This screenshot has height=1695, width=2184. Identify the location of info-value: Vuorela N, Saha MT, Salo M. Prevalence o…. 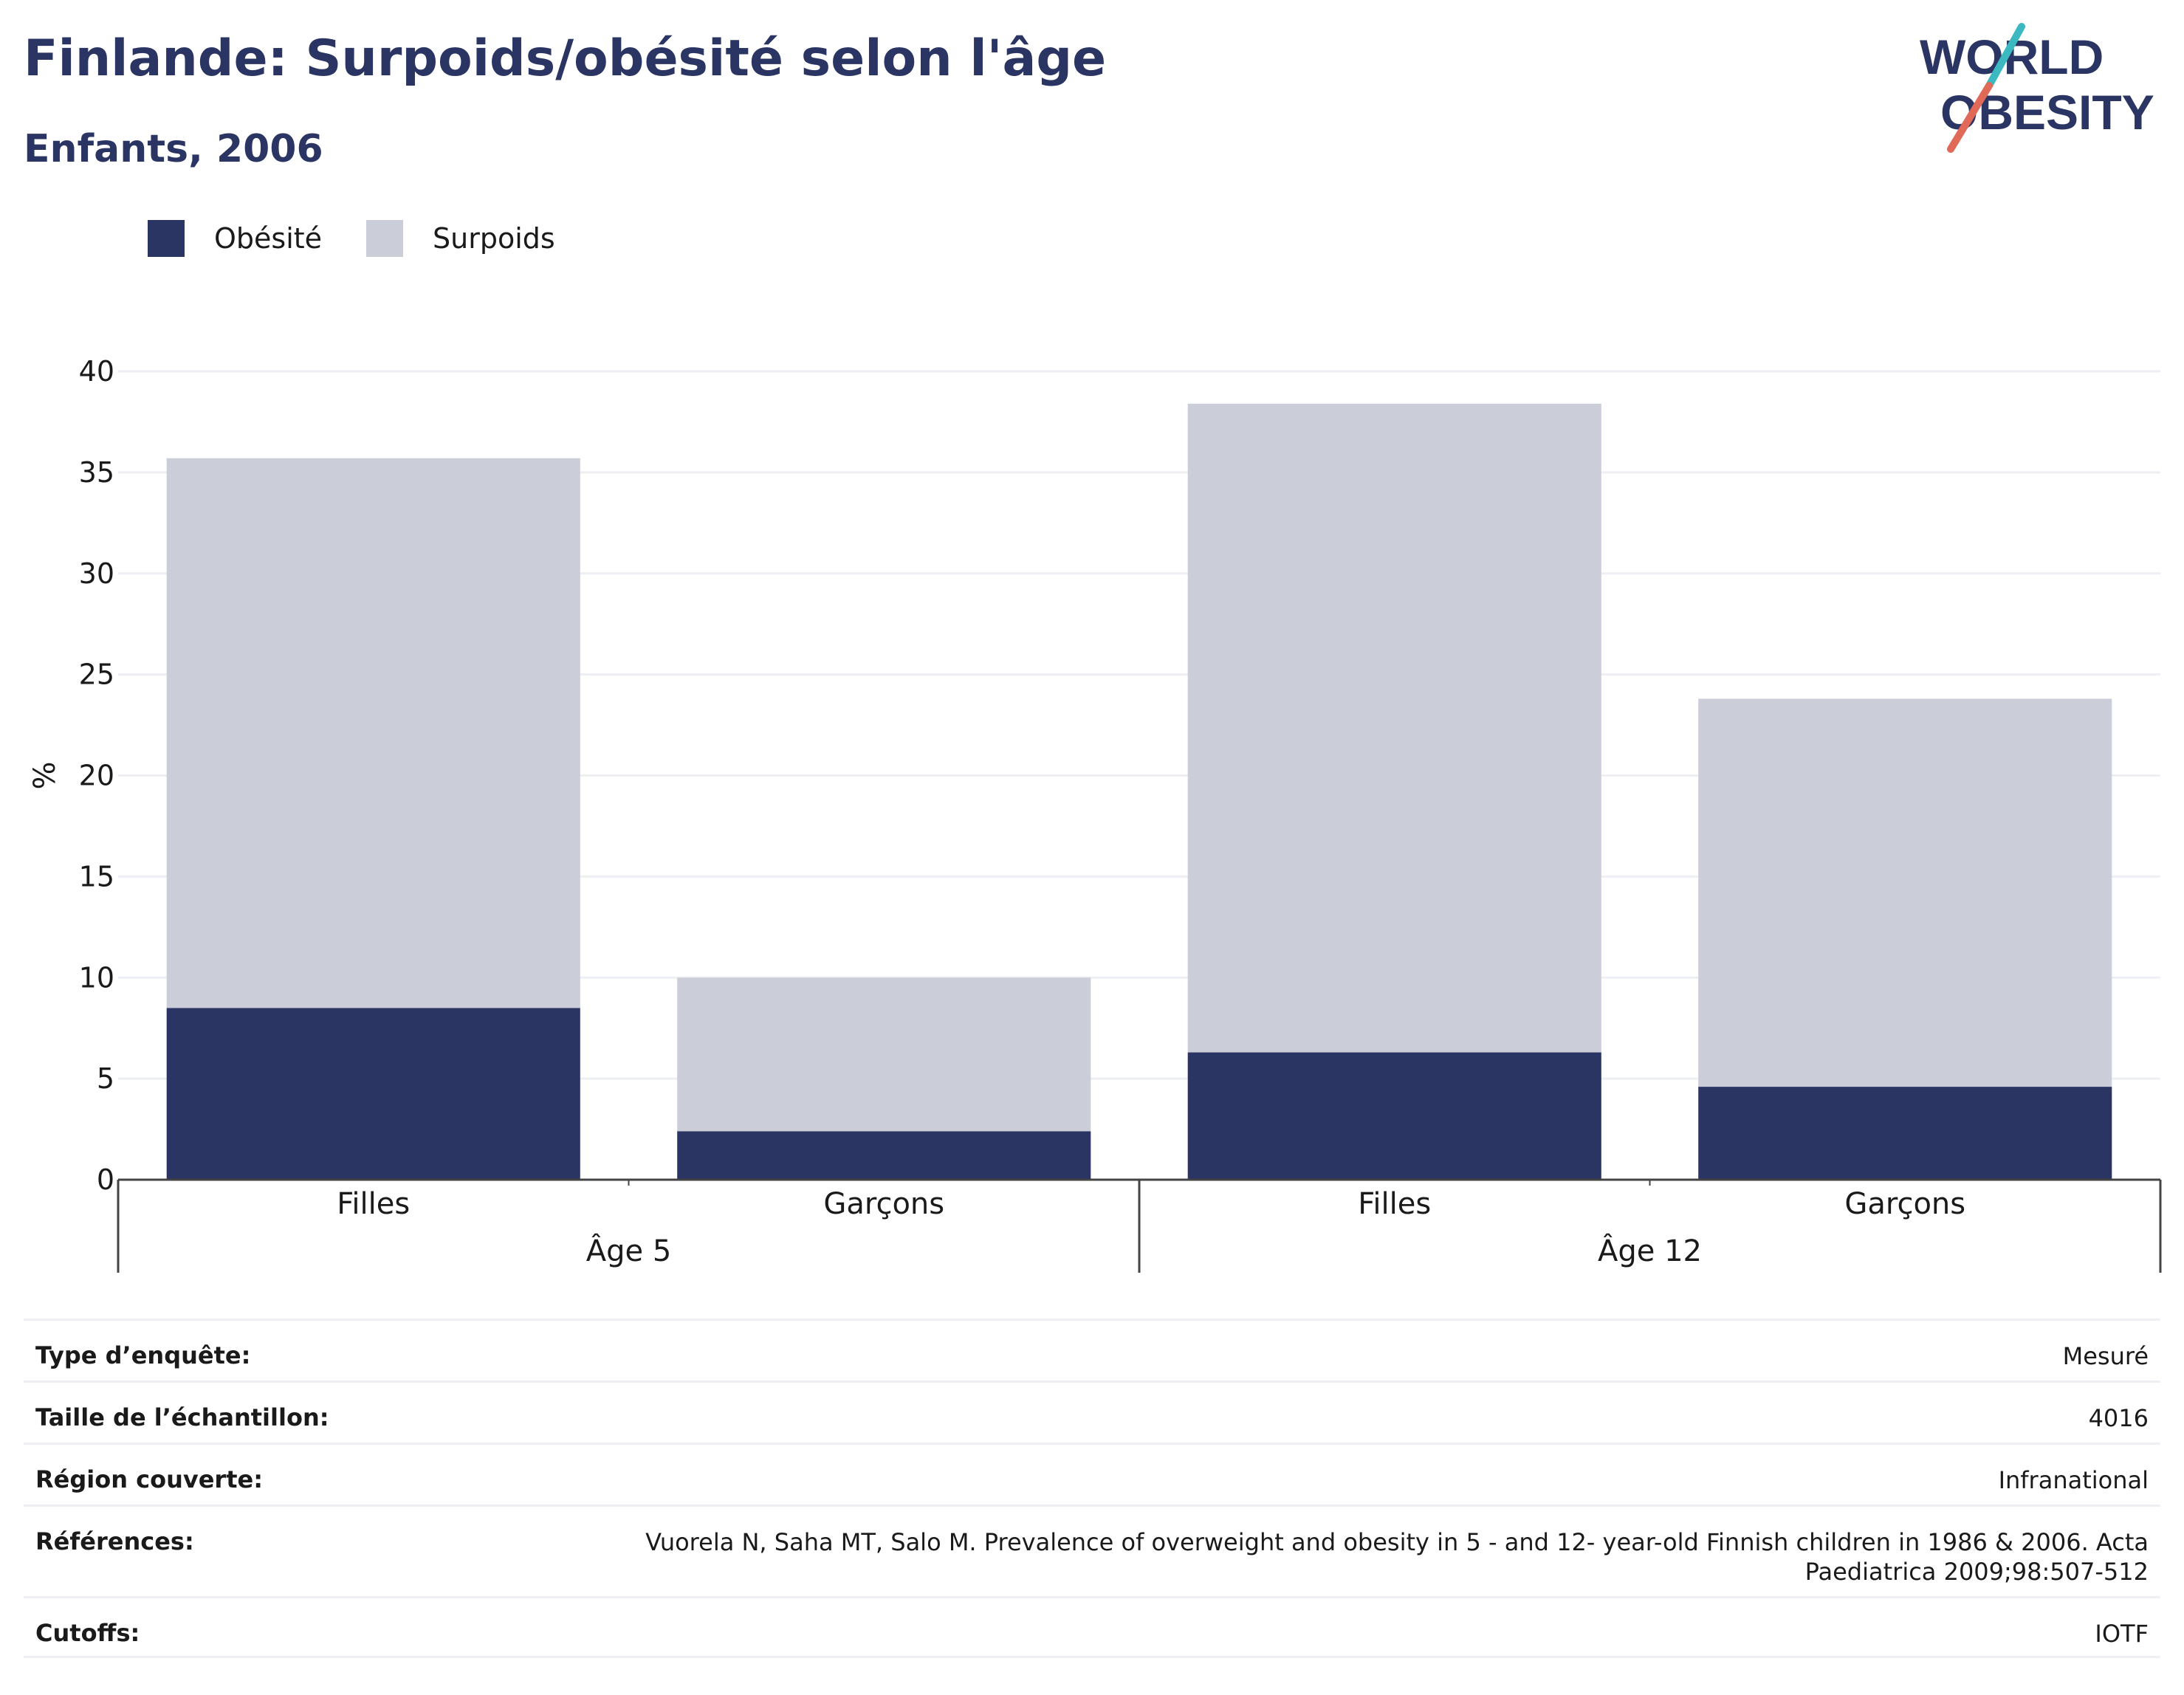
(1397, 1557).